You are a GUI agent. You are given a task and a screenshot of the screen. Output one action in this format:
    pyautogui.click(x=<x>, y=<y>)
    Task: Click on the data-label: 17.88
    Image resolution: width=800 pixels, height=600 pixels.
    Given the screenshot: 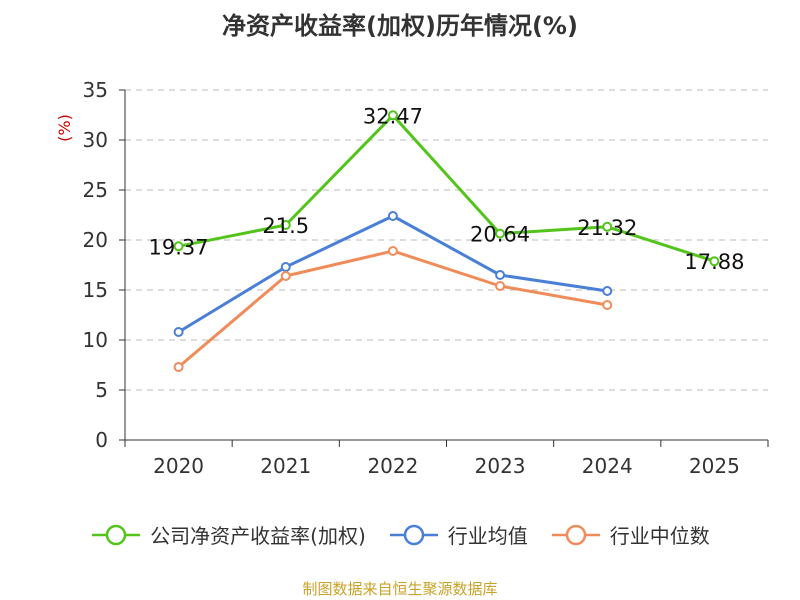 What is the action you would take?
    pyautogui.click(x=714, y=262)
    